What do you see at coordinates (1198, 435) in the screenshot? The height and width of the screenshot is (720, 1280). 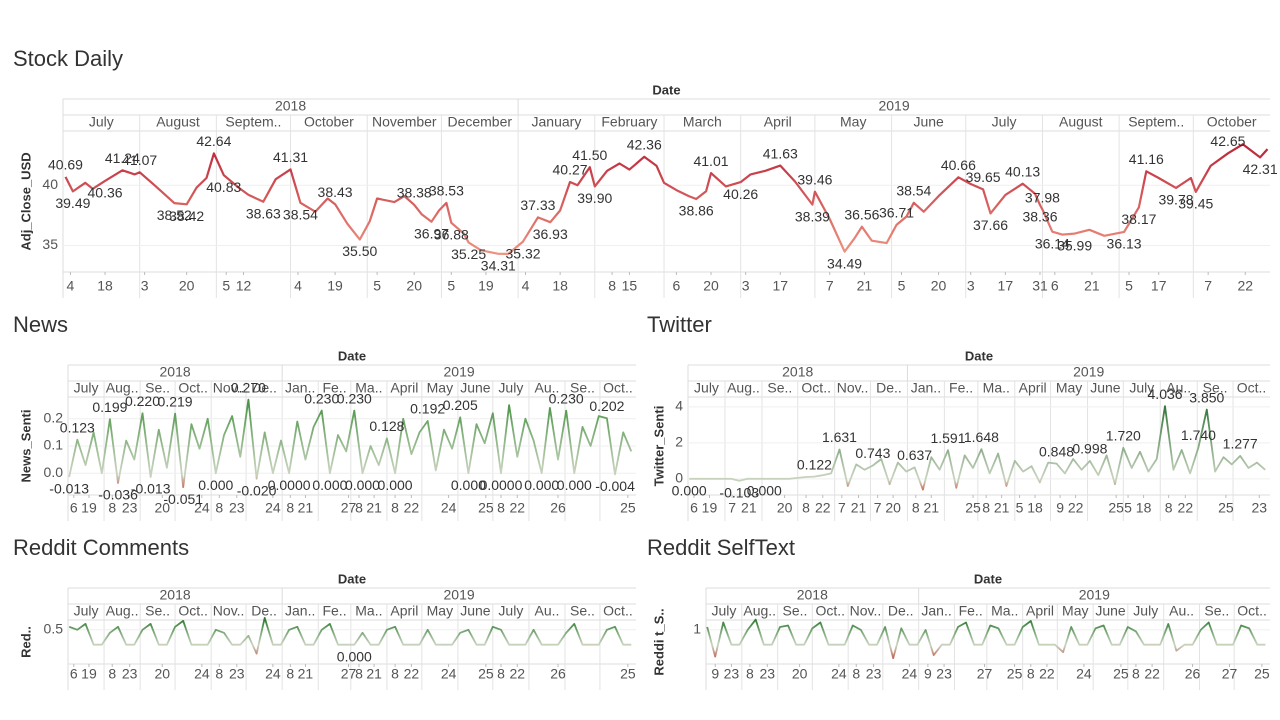 I see `data-label: 1.740` at bounding box center [1198, 435].